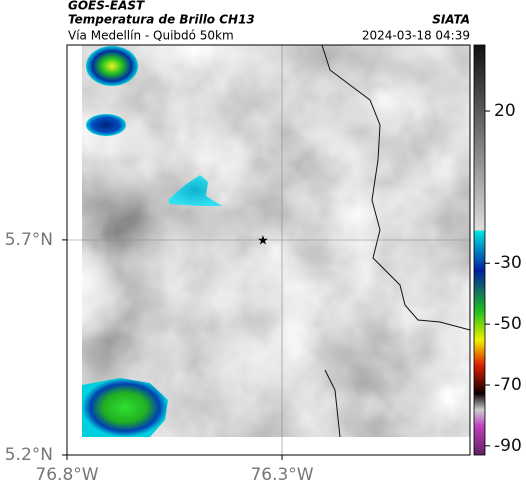 The height and width of the screenshot is (495, 526). Describe the element at coordinates (151, 36) in the screenshot. I see `subtitle: Vía Medellín - Quibdó 50km` at that location.